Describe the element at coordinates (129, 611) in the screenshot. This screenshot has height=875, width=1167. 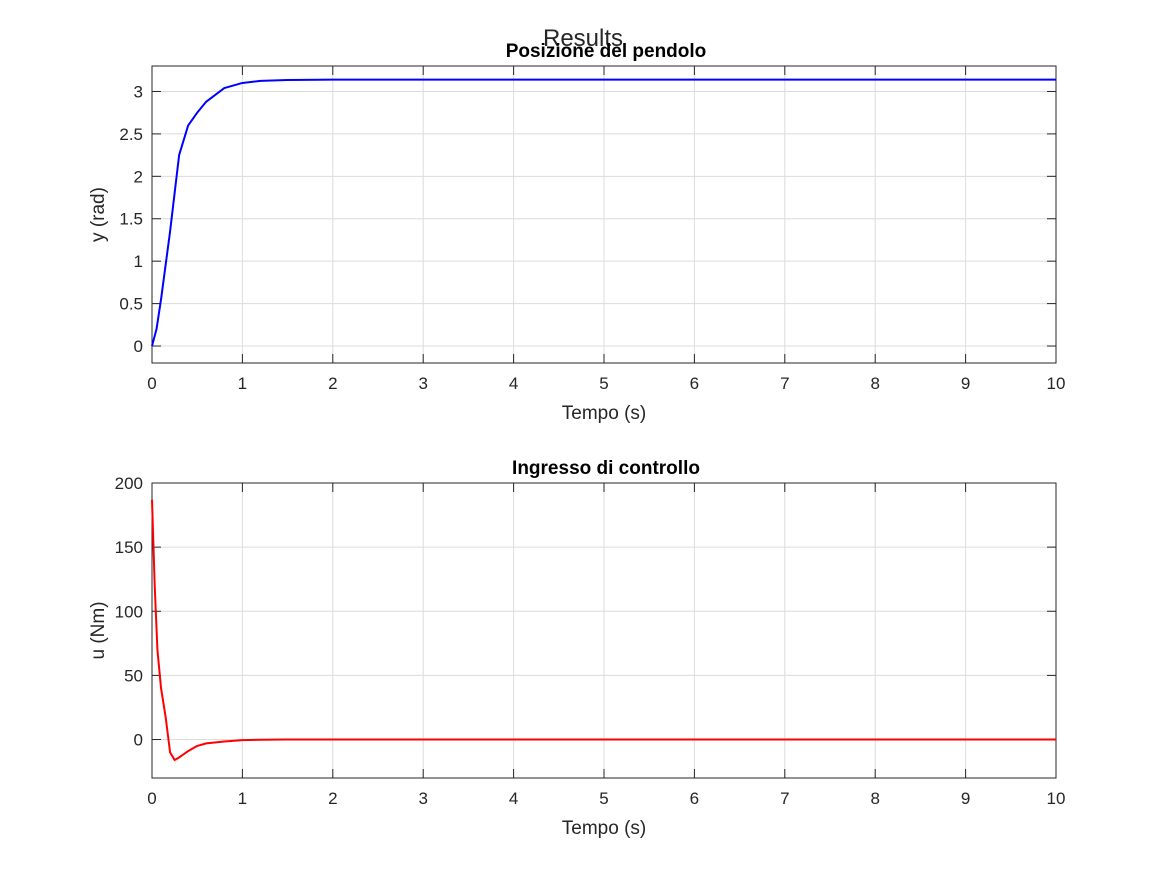
I see `y-tick-label: 100` at that location.